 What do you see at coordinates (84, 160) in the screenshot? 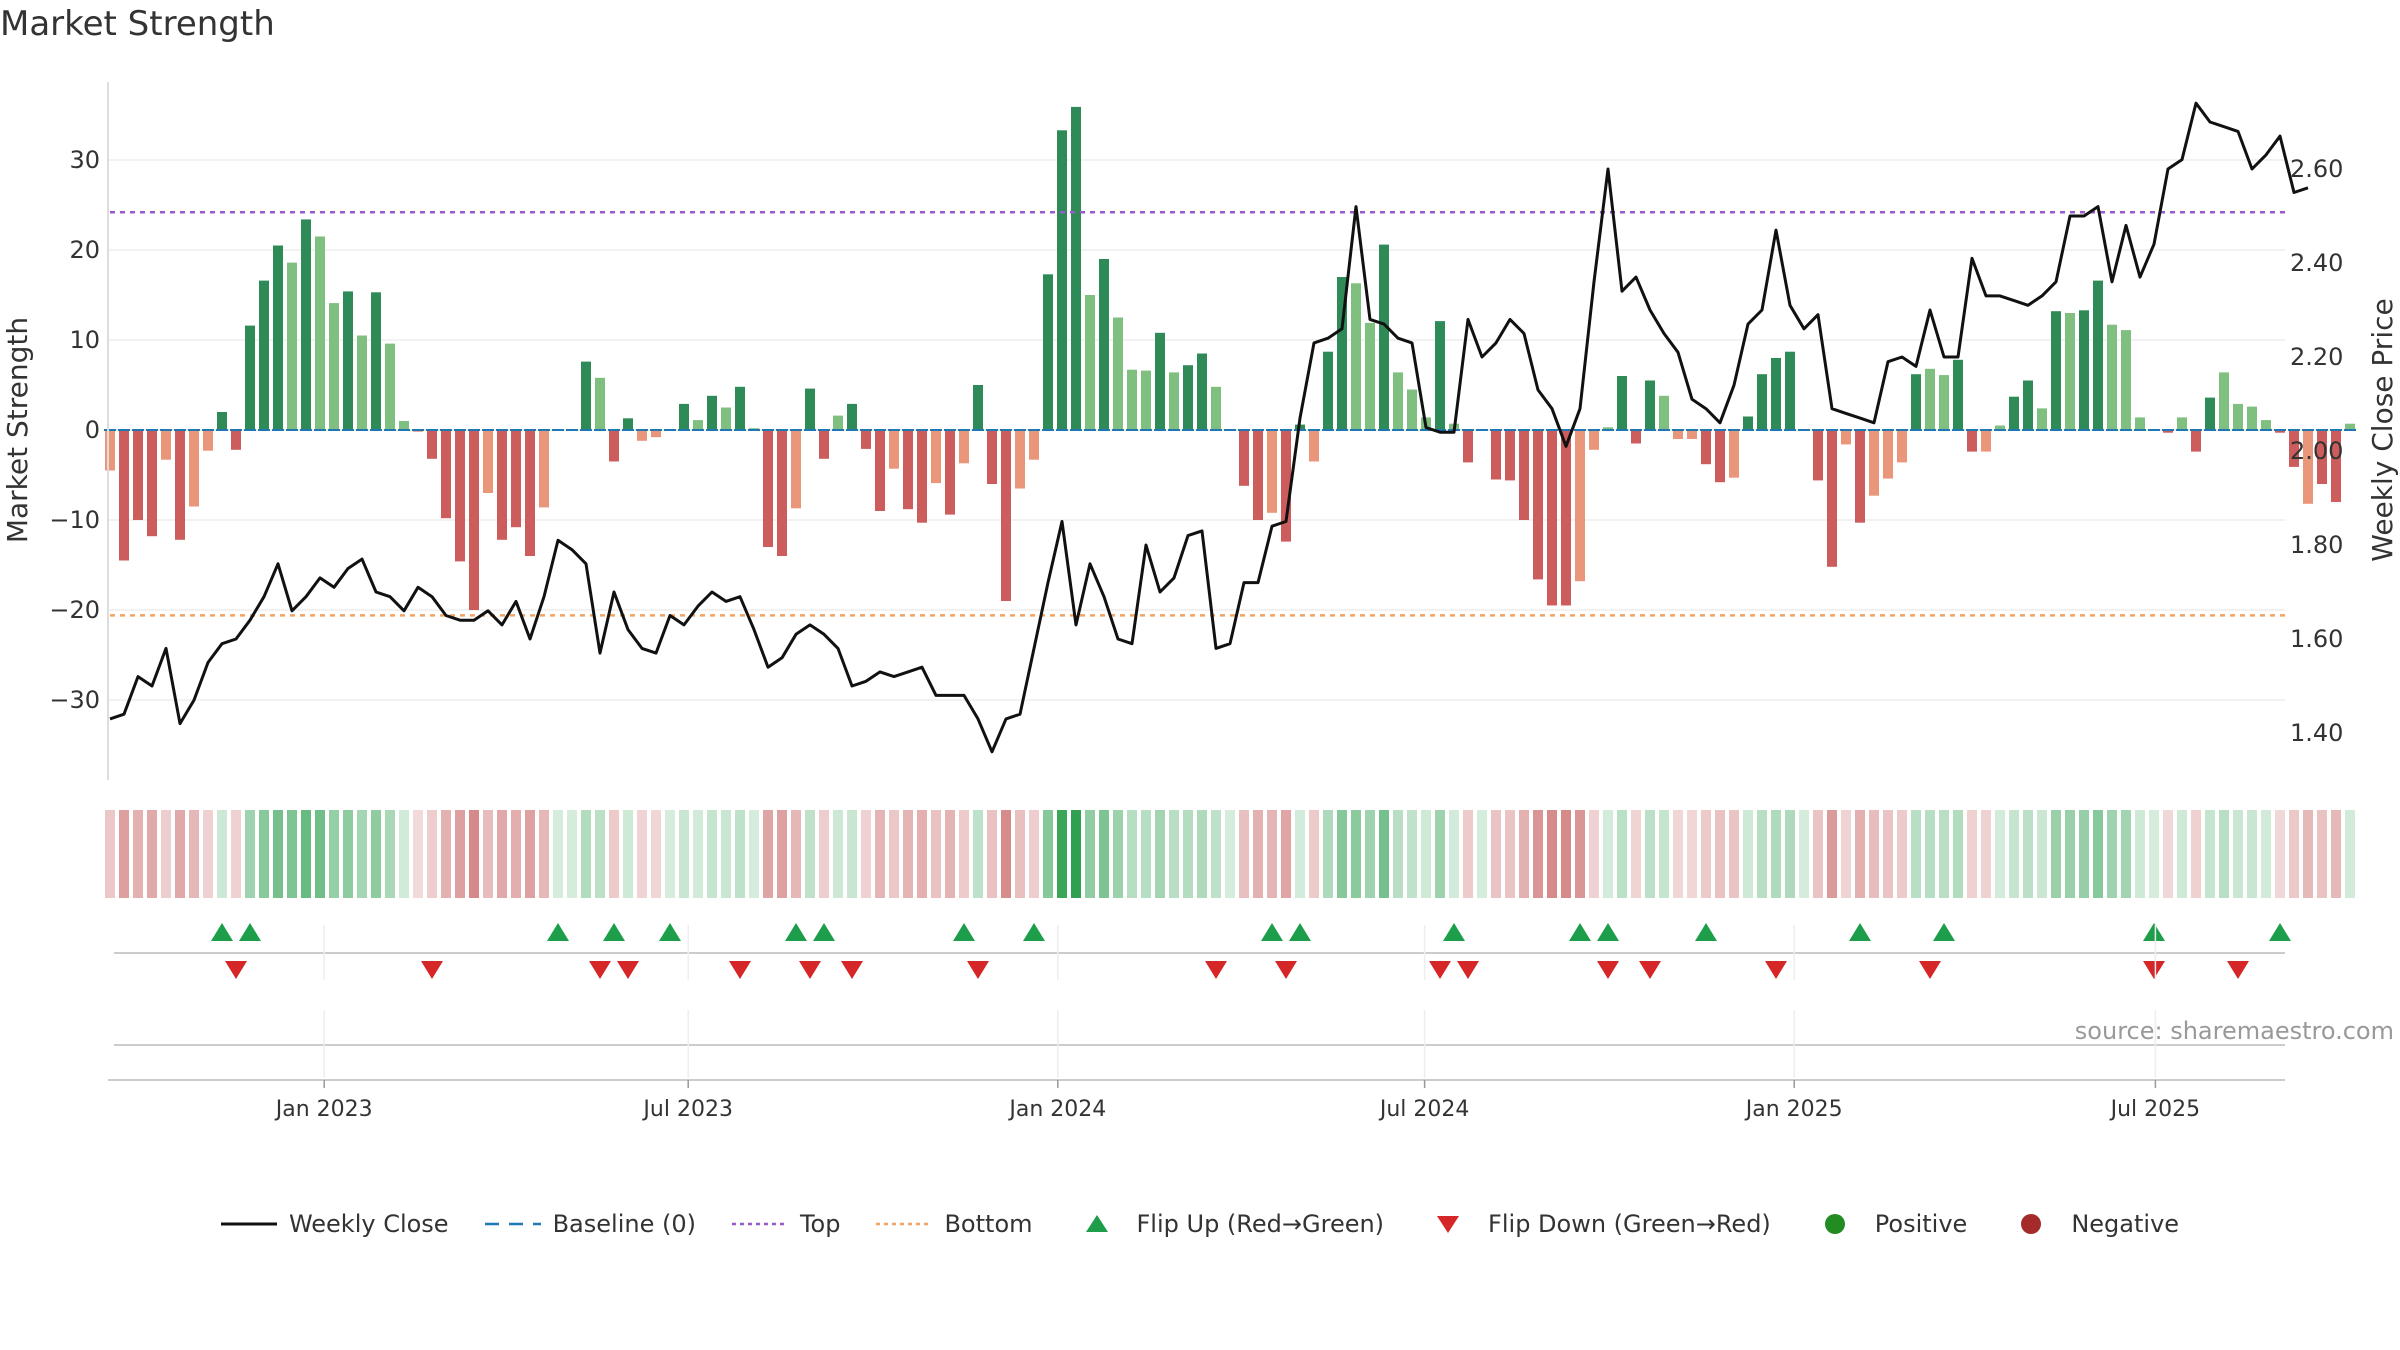
I see `y-tick-label: 30` at bounding box center [84, 160].